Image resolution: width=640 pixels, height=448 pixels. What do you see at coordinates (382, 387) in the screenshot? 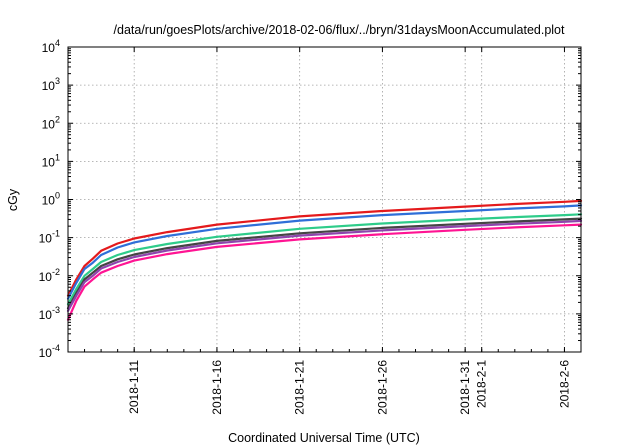
I see `x-tick-label: 2018-1-26` at bounding box center [382, 387].